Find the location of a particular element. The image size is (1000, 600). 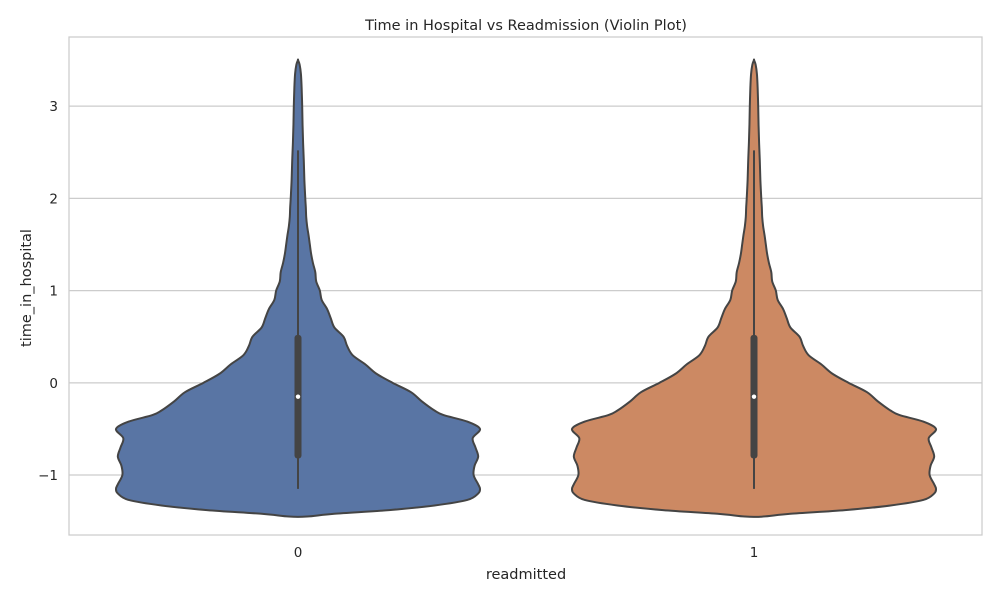

x-axis-label: readmitted is located at coordinates (526, 575).